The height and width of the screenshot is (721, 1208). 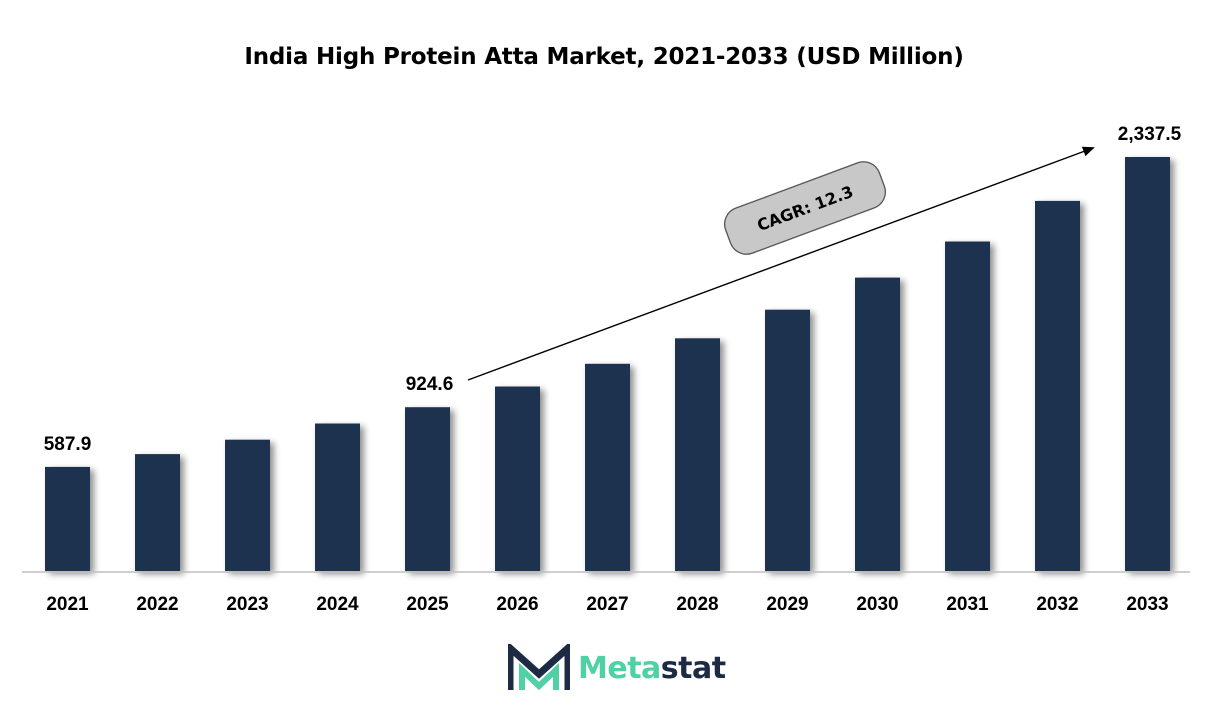 I want to click on x-tick-label-2023: 2023, so click(x=247, y=604).